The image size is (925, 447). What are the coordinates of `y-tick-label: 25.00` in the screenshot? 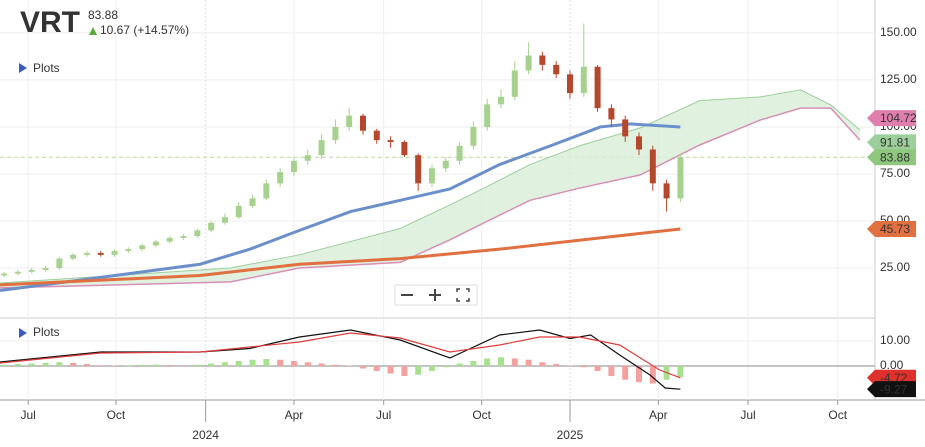 It's located at (895, 267).